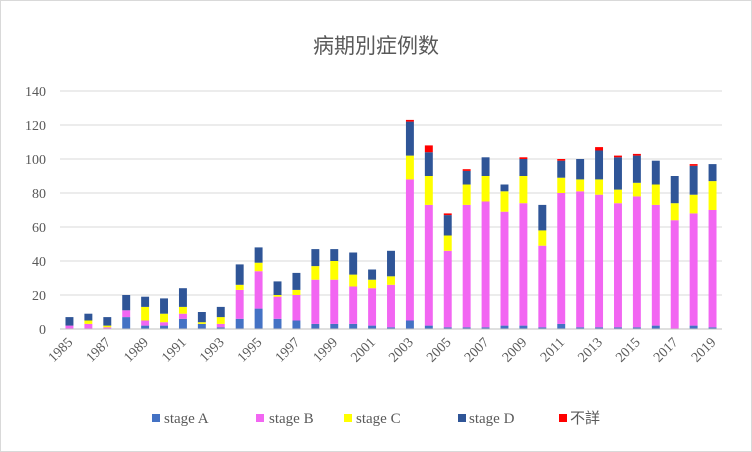  Describe the element at coordinates (39, 228) in the screenshot. I see `y-tick-label: 60` at that location.